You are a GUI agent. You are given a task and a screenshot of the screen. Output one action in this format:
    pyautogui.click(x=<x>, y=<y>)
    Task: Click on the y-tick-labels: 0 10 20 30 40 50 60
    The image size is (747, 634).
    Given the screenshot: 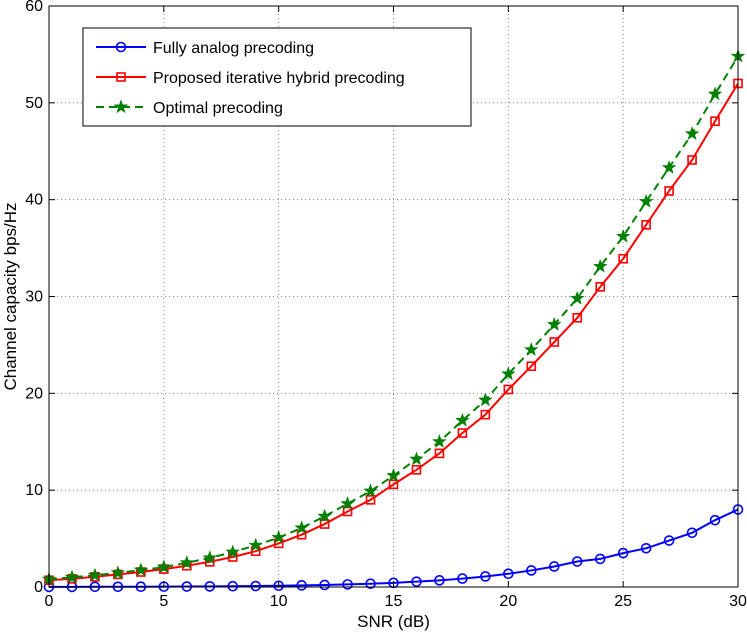 What is the action you would take?
    pyautogui.click(x=34, y=298)
    